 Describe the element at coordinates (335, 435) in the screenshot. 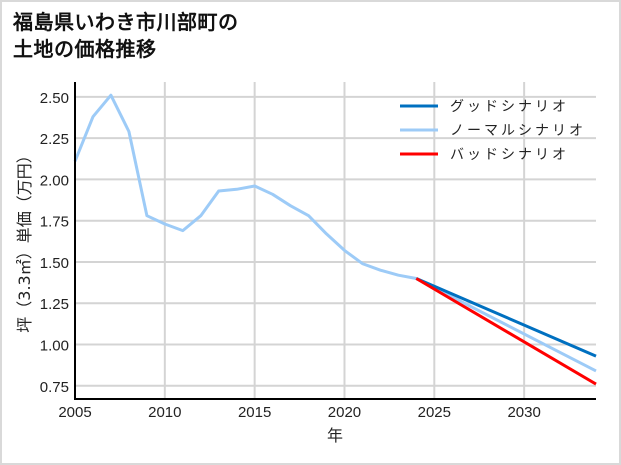

I see `x-axis-label: 年` at that location.